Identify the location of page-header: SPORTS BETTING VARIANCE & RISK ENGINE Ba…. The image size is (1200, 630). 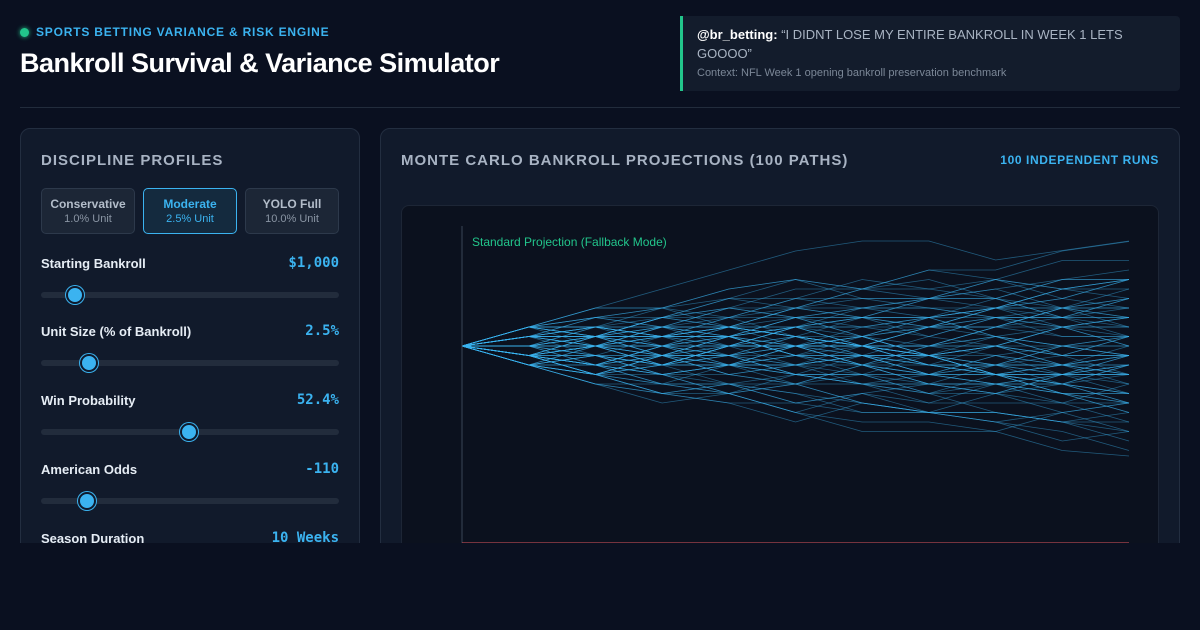
(600, 54).